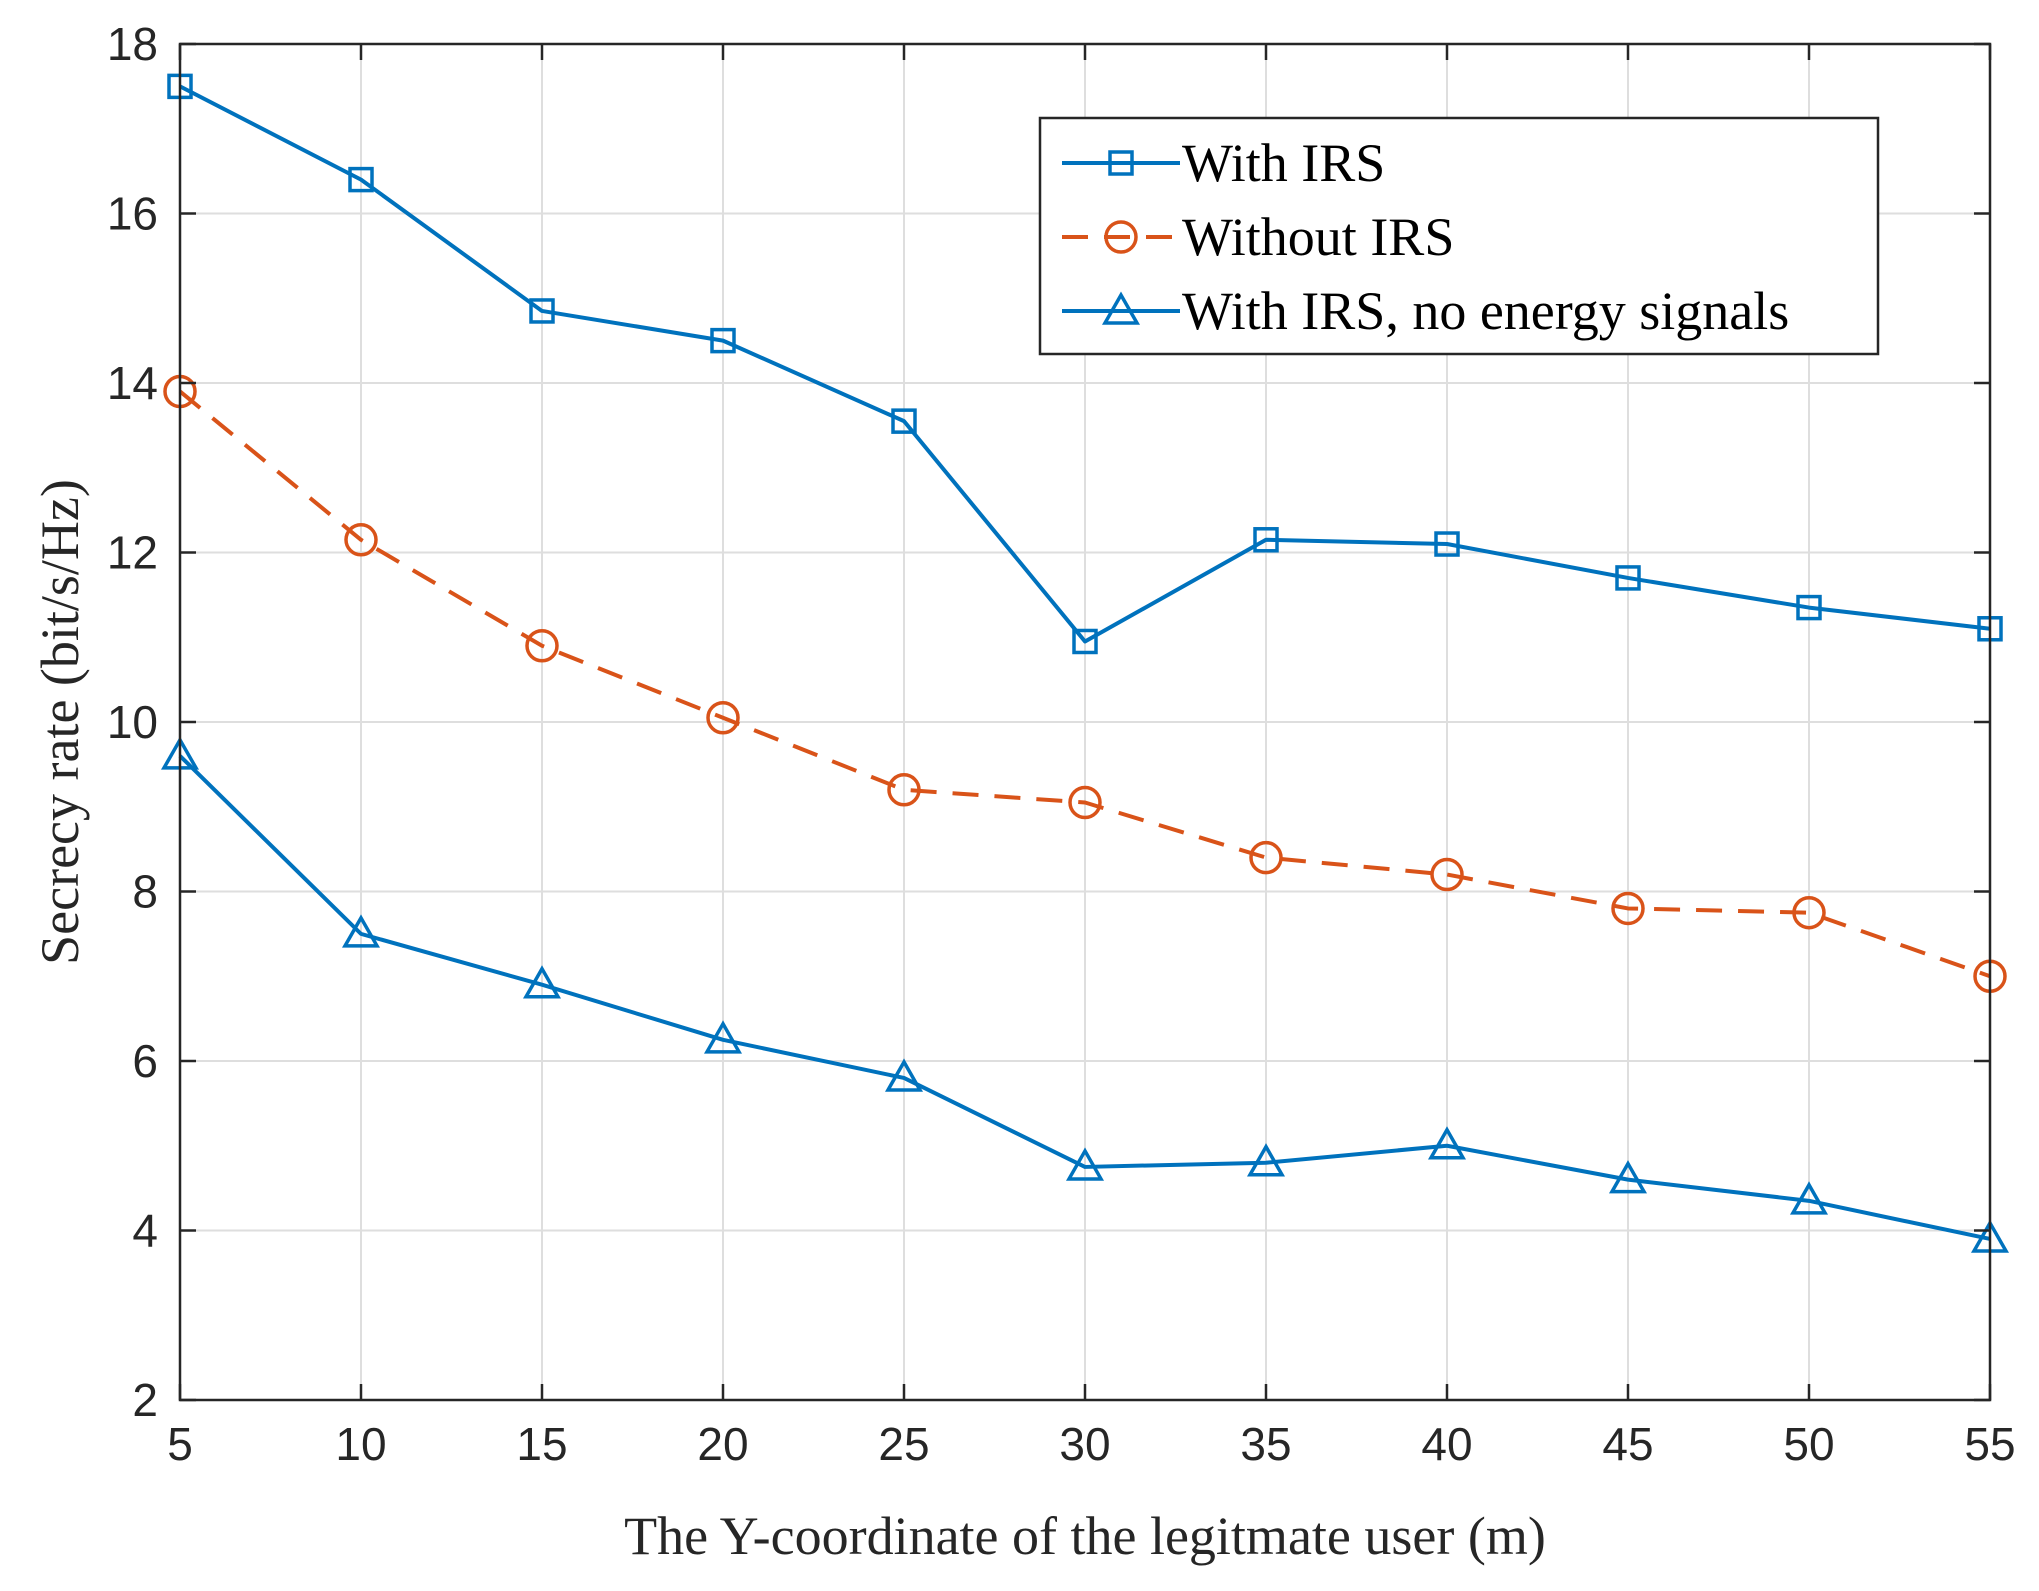 The width and height of the screenshot is (2039, 1591). Describe the element at coordinates (132, 214) in the screenshot. I see `y-tick-label: 16` at that location.